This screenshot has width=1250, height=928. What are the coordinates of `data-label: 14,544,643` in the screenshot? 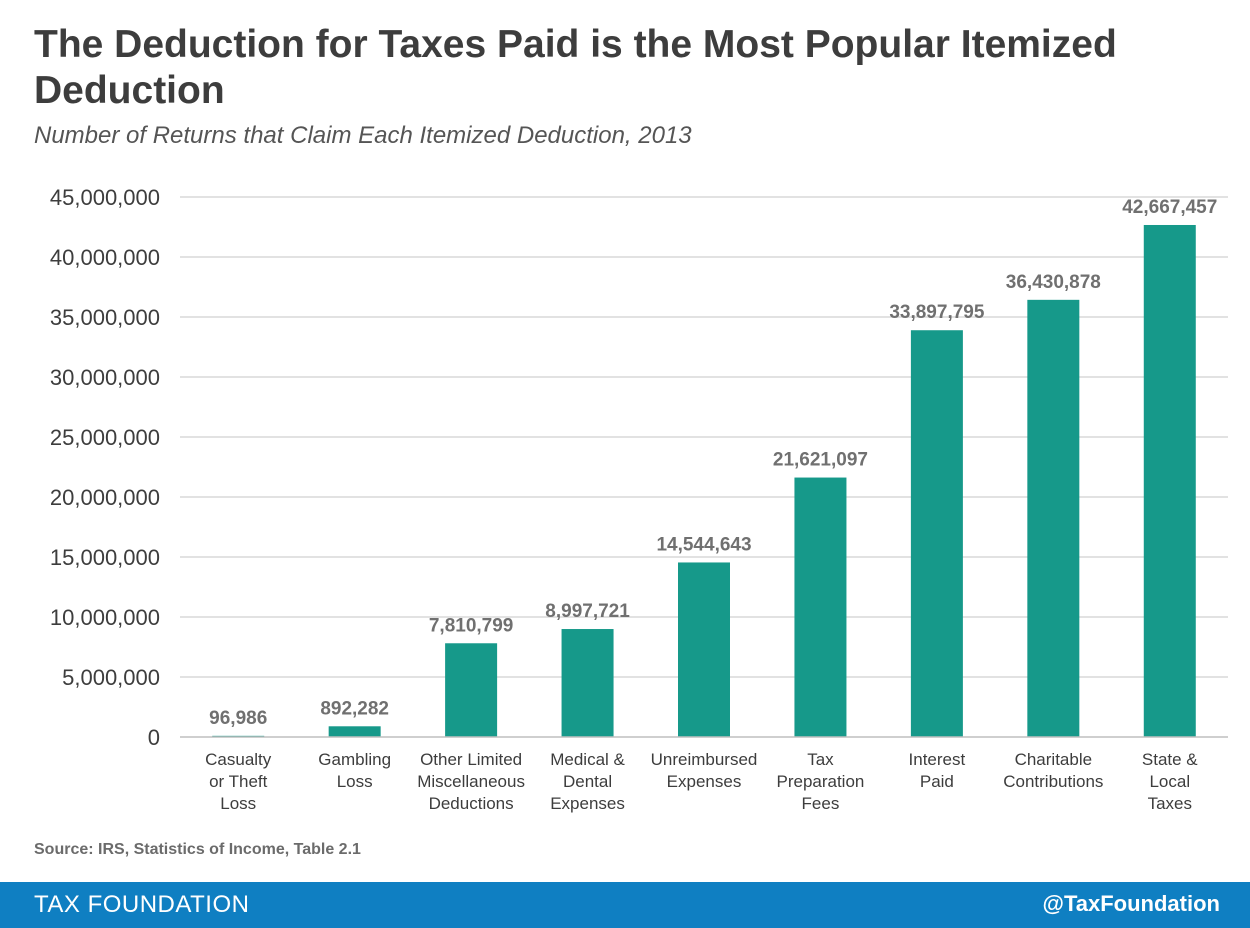 It's located at (703, 544).